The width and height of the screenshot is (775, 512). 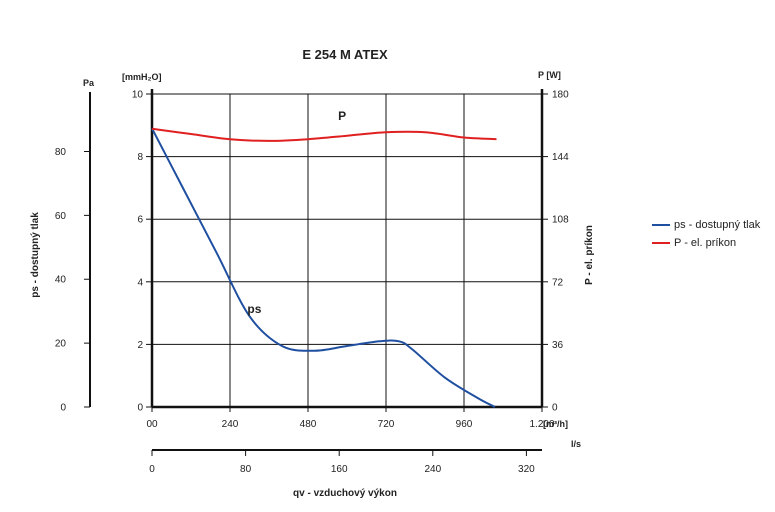 What do you see at coordinates (140, 282) in the screenshot?
I see `y-left-mm-tick-label: 4` at bounding box center [140, 282].